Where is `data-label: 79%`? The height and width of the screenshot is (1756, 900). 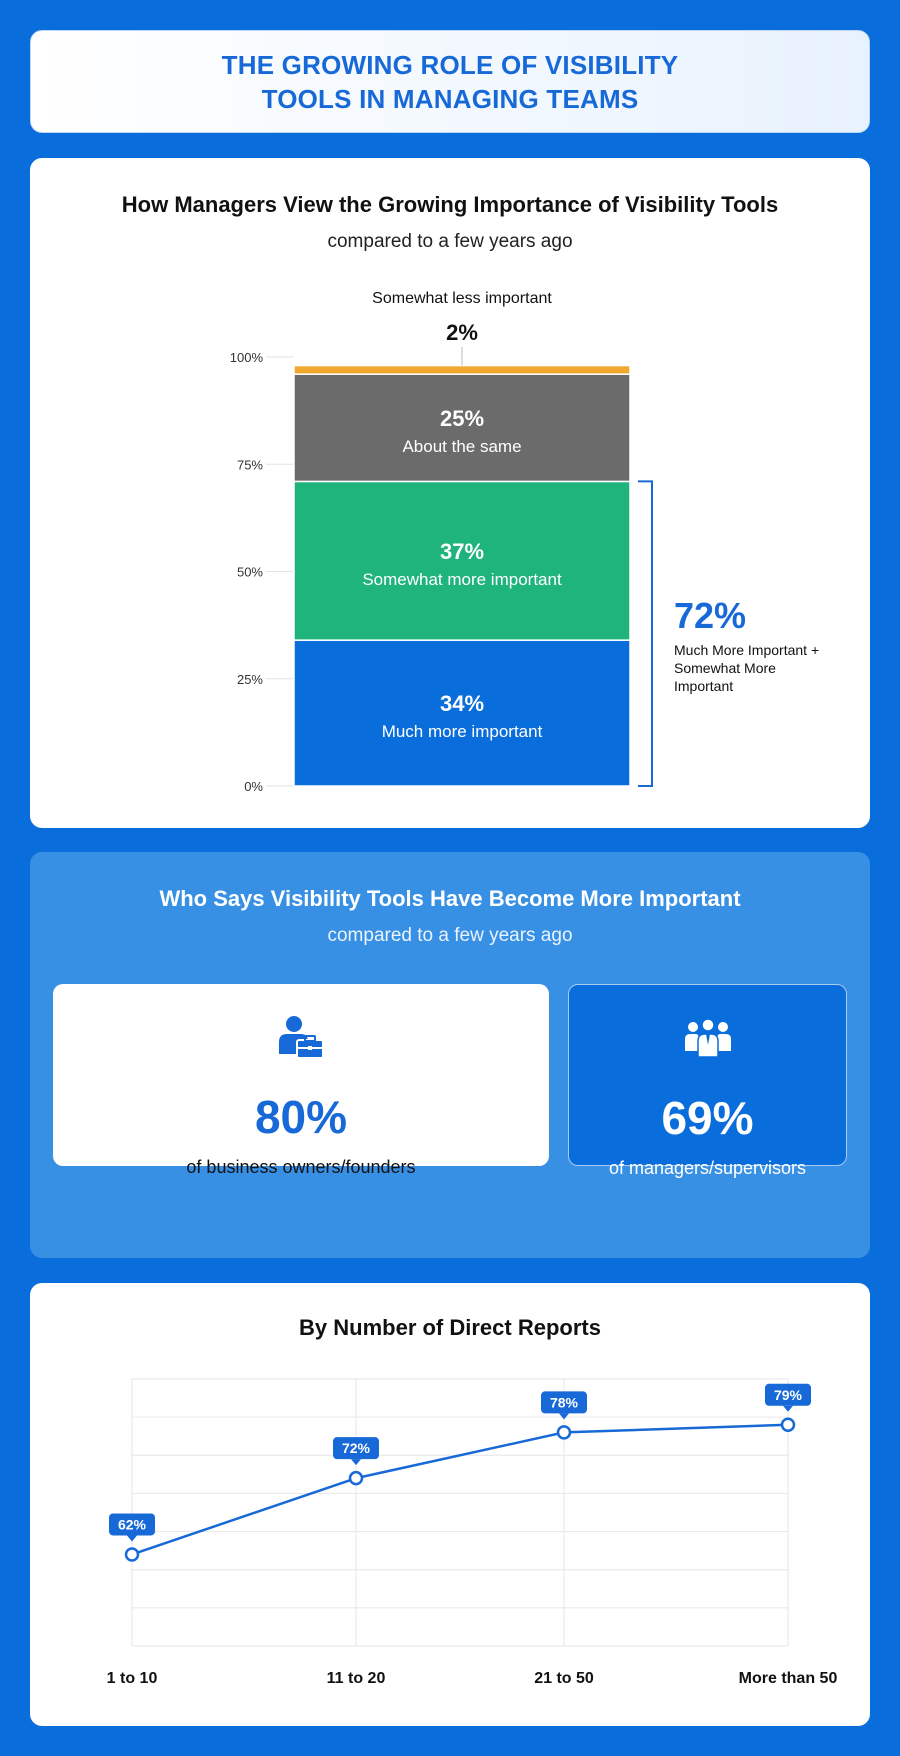
data-label: 79% is located at coordinates (788, 1395).